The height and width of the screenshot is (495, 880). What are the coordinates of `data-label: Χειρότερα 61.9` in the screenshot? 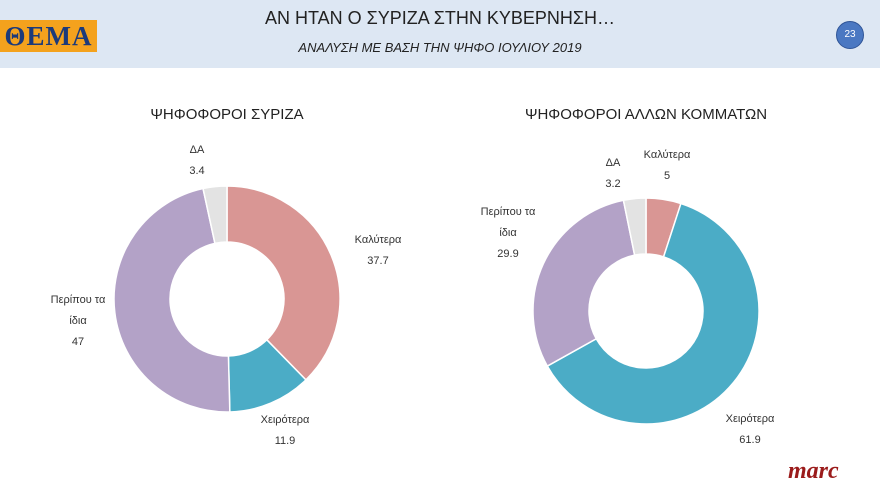 It's located at (750, 430).